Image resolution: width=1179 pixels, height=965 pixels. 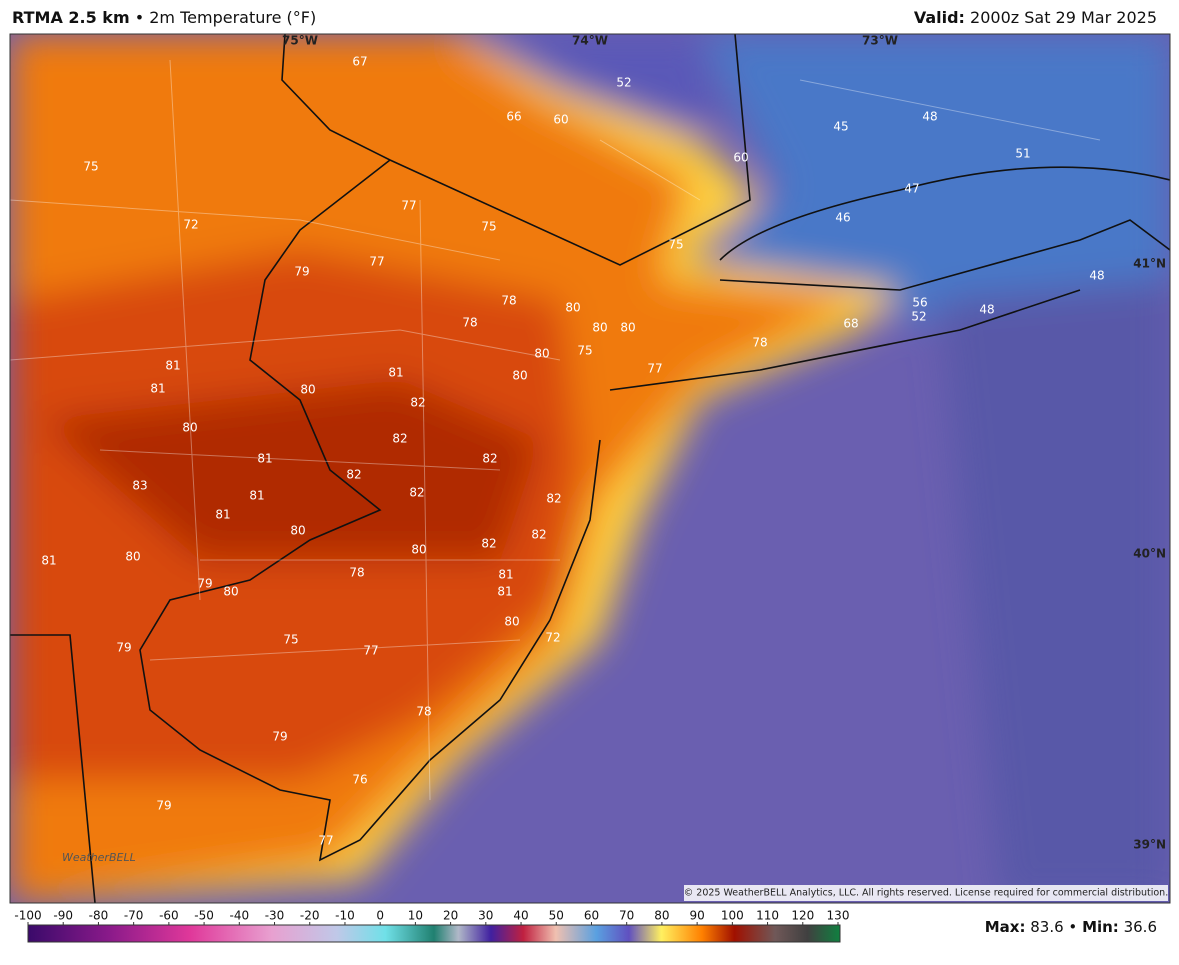 I want to click on colorbar-tick-label: -40, so click(x=239, y=916).